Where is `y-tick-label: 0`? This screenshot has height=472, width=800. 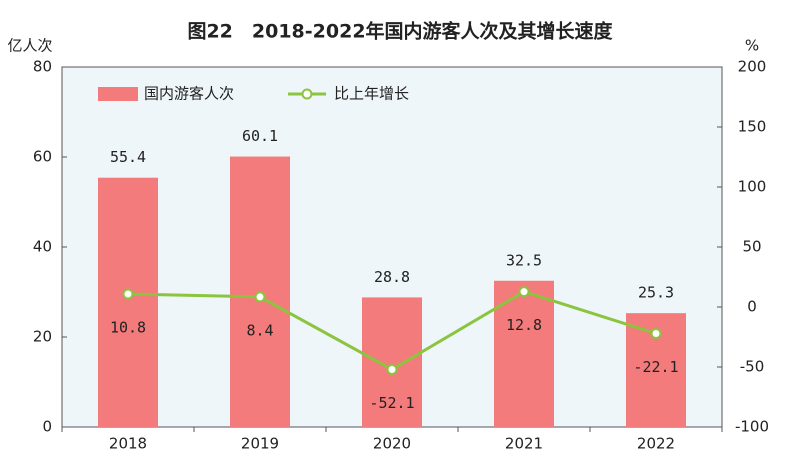 y-tick-label: 0 is located at coordinates (47, 427).